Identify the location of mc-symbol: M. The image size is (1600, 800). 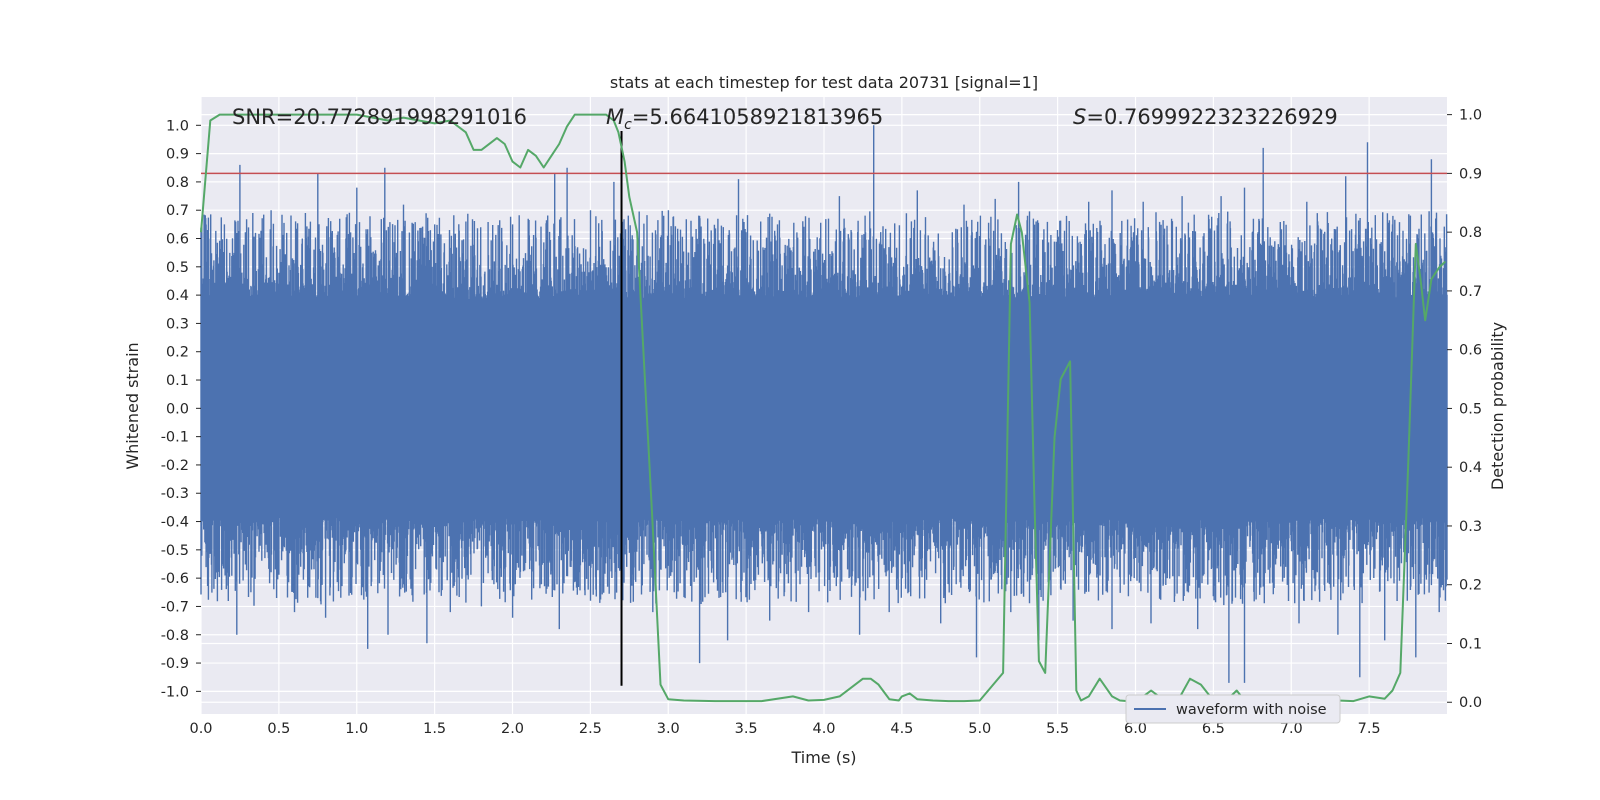
(615, 117).